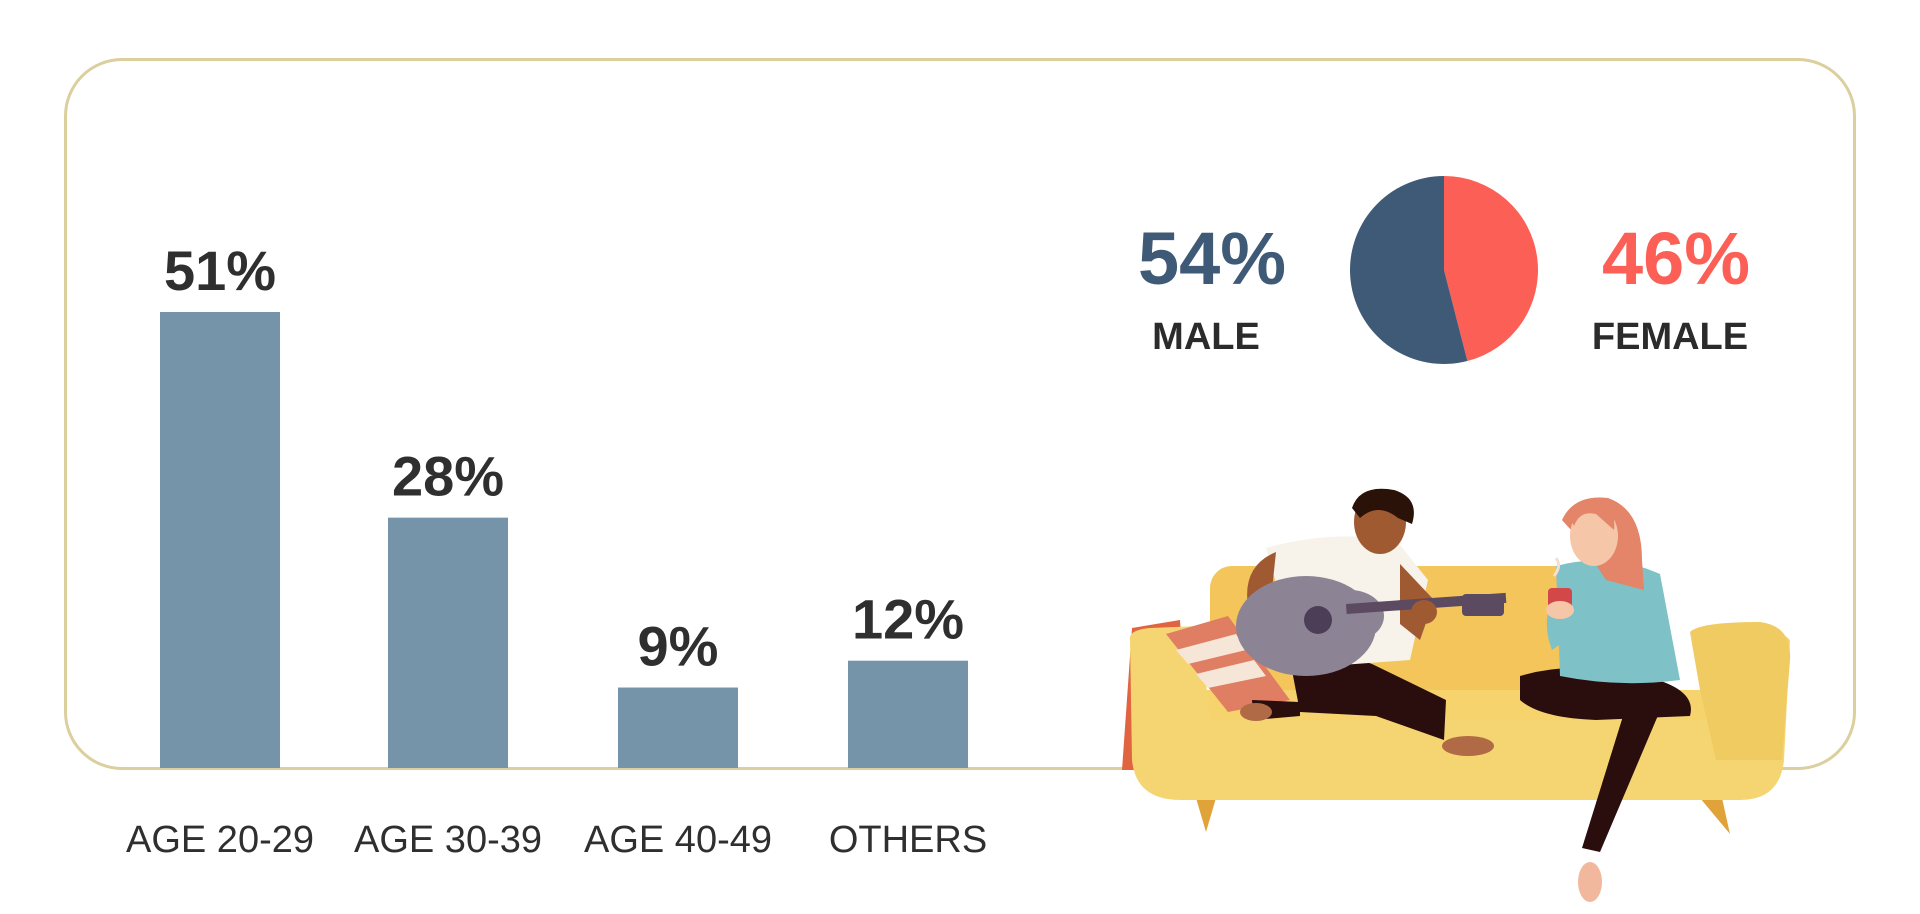  Describe the element at coordinates (448, 476) in the screenshot. I see `bar-value-label: 28%` at that location.